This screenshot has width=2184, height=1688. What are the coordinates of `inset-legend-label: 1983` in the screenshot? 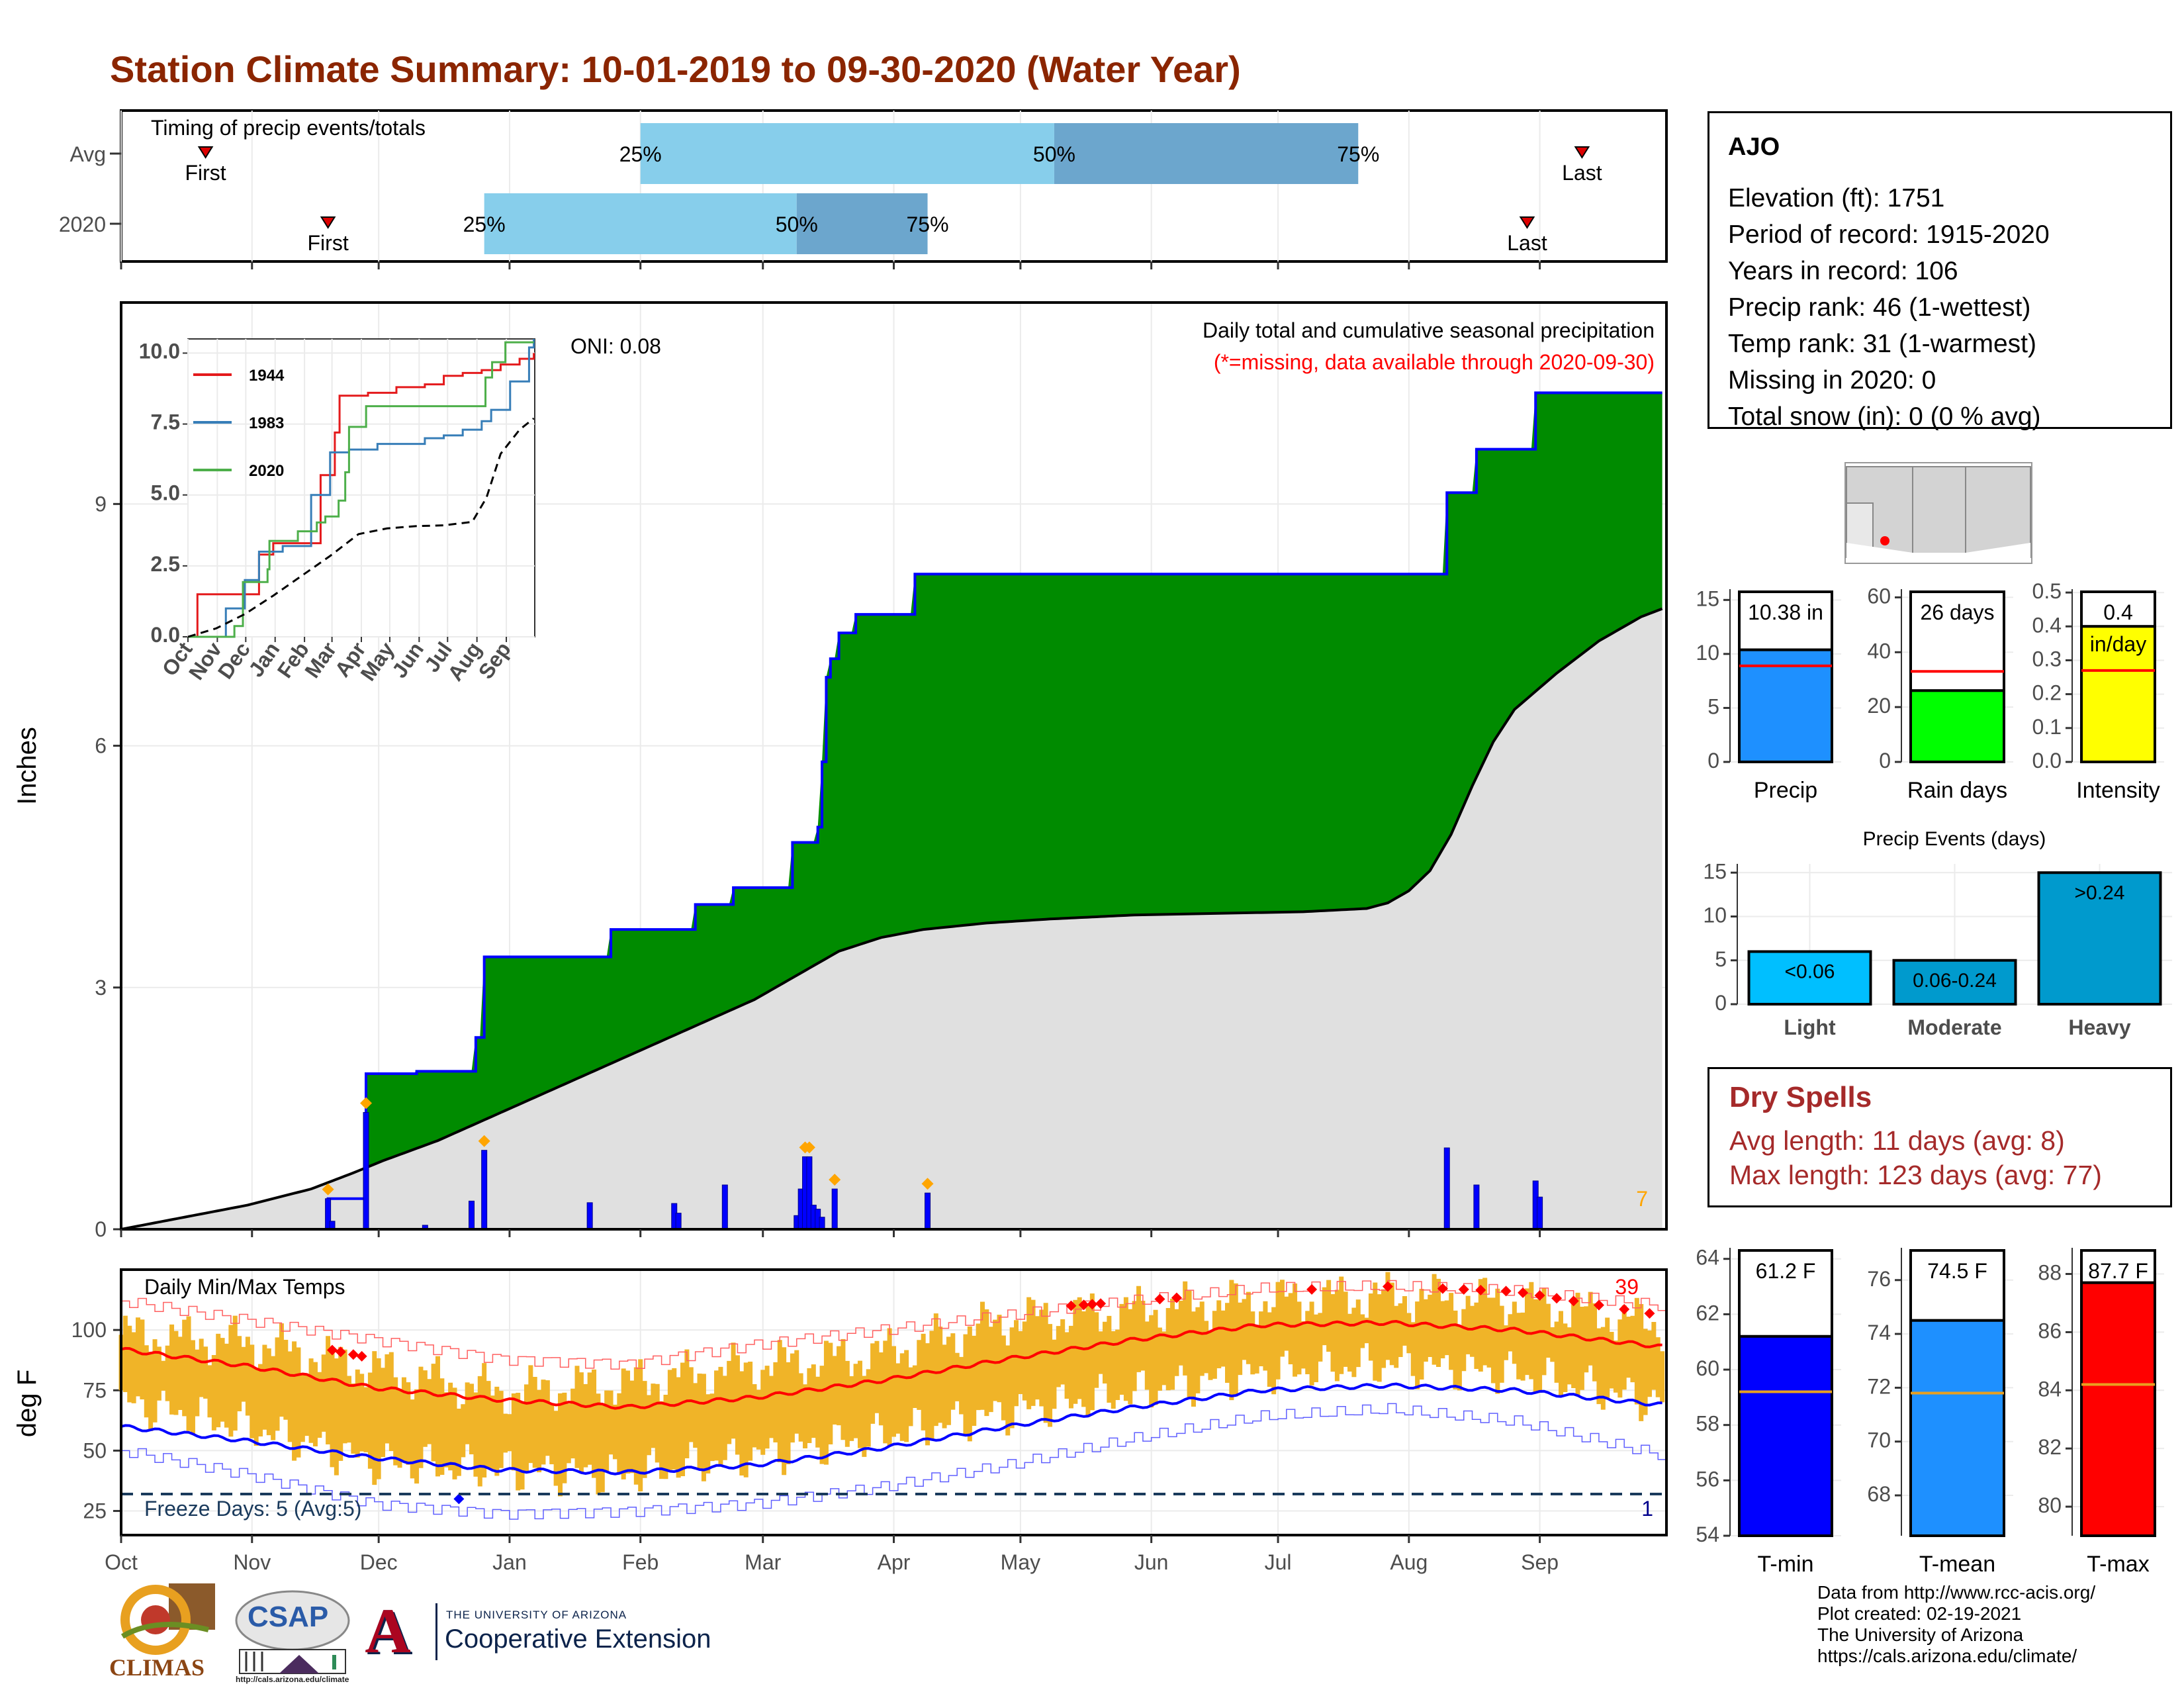 It's located at (266, 423).